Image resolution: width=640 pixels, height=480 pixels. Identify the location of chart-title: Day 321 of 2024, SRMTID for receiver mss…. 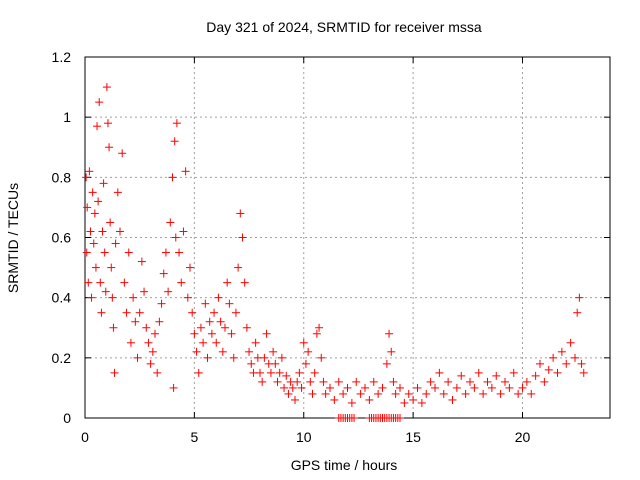
(344, 27).